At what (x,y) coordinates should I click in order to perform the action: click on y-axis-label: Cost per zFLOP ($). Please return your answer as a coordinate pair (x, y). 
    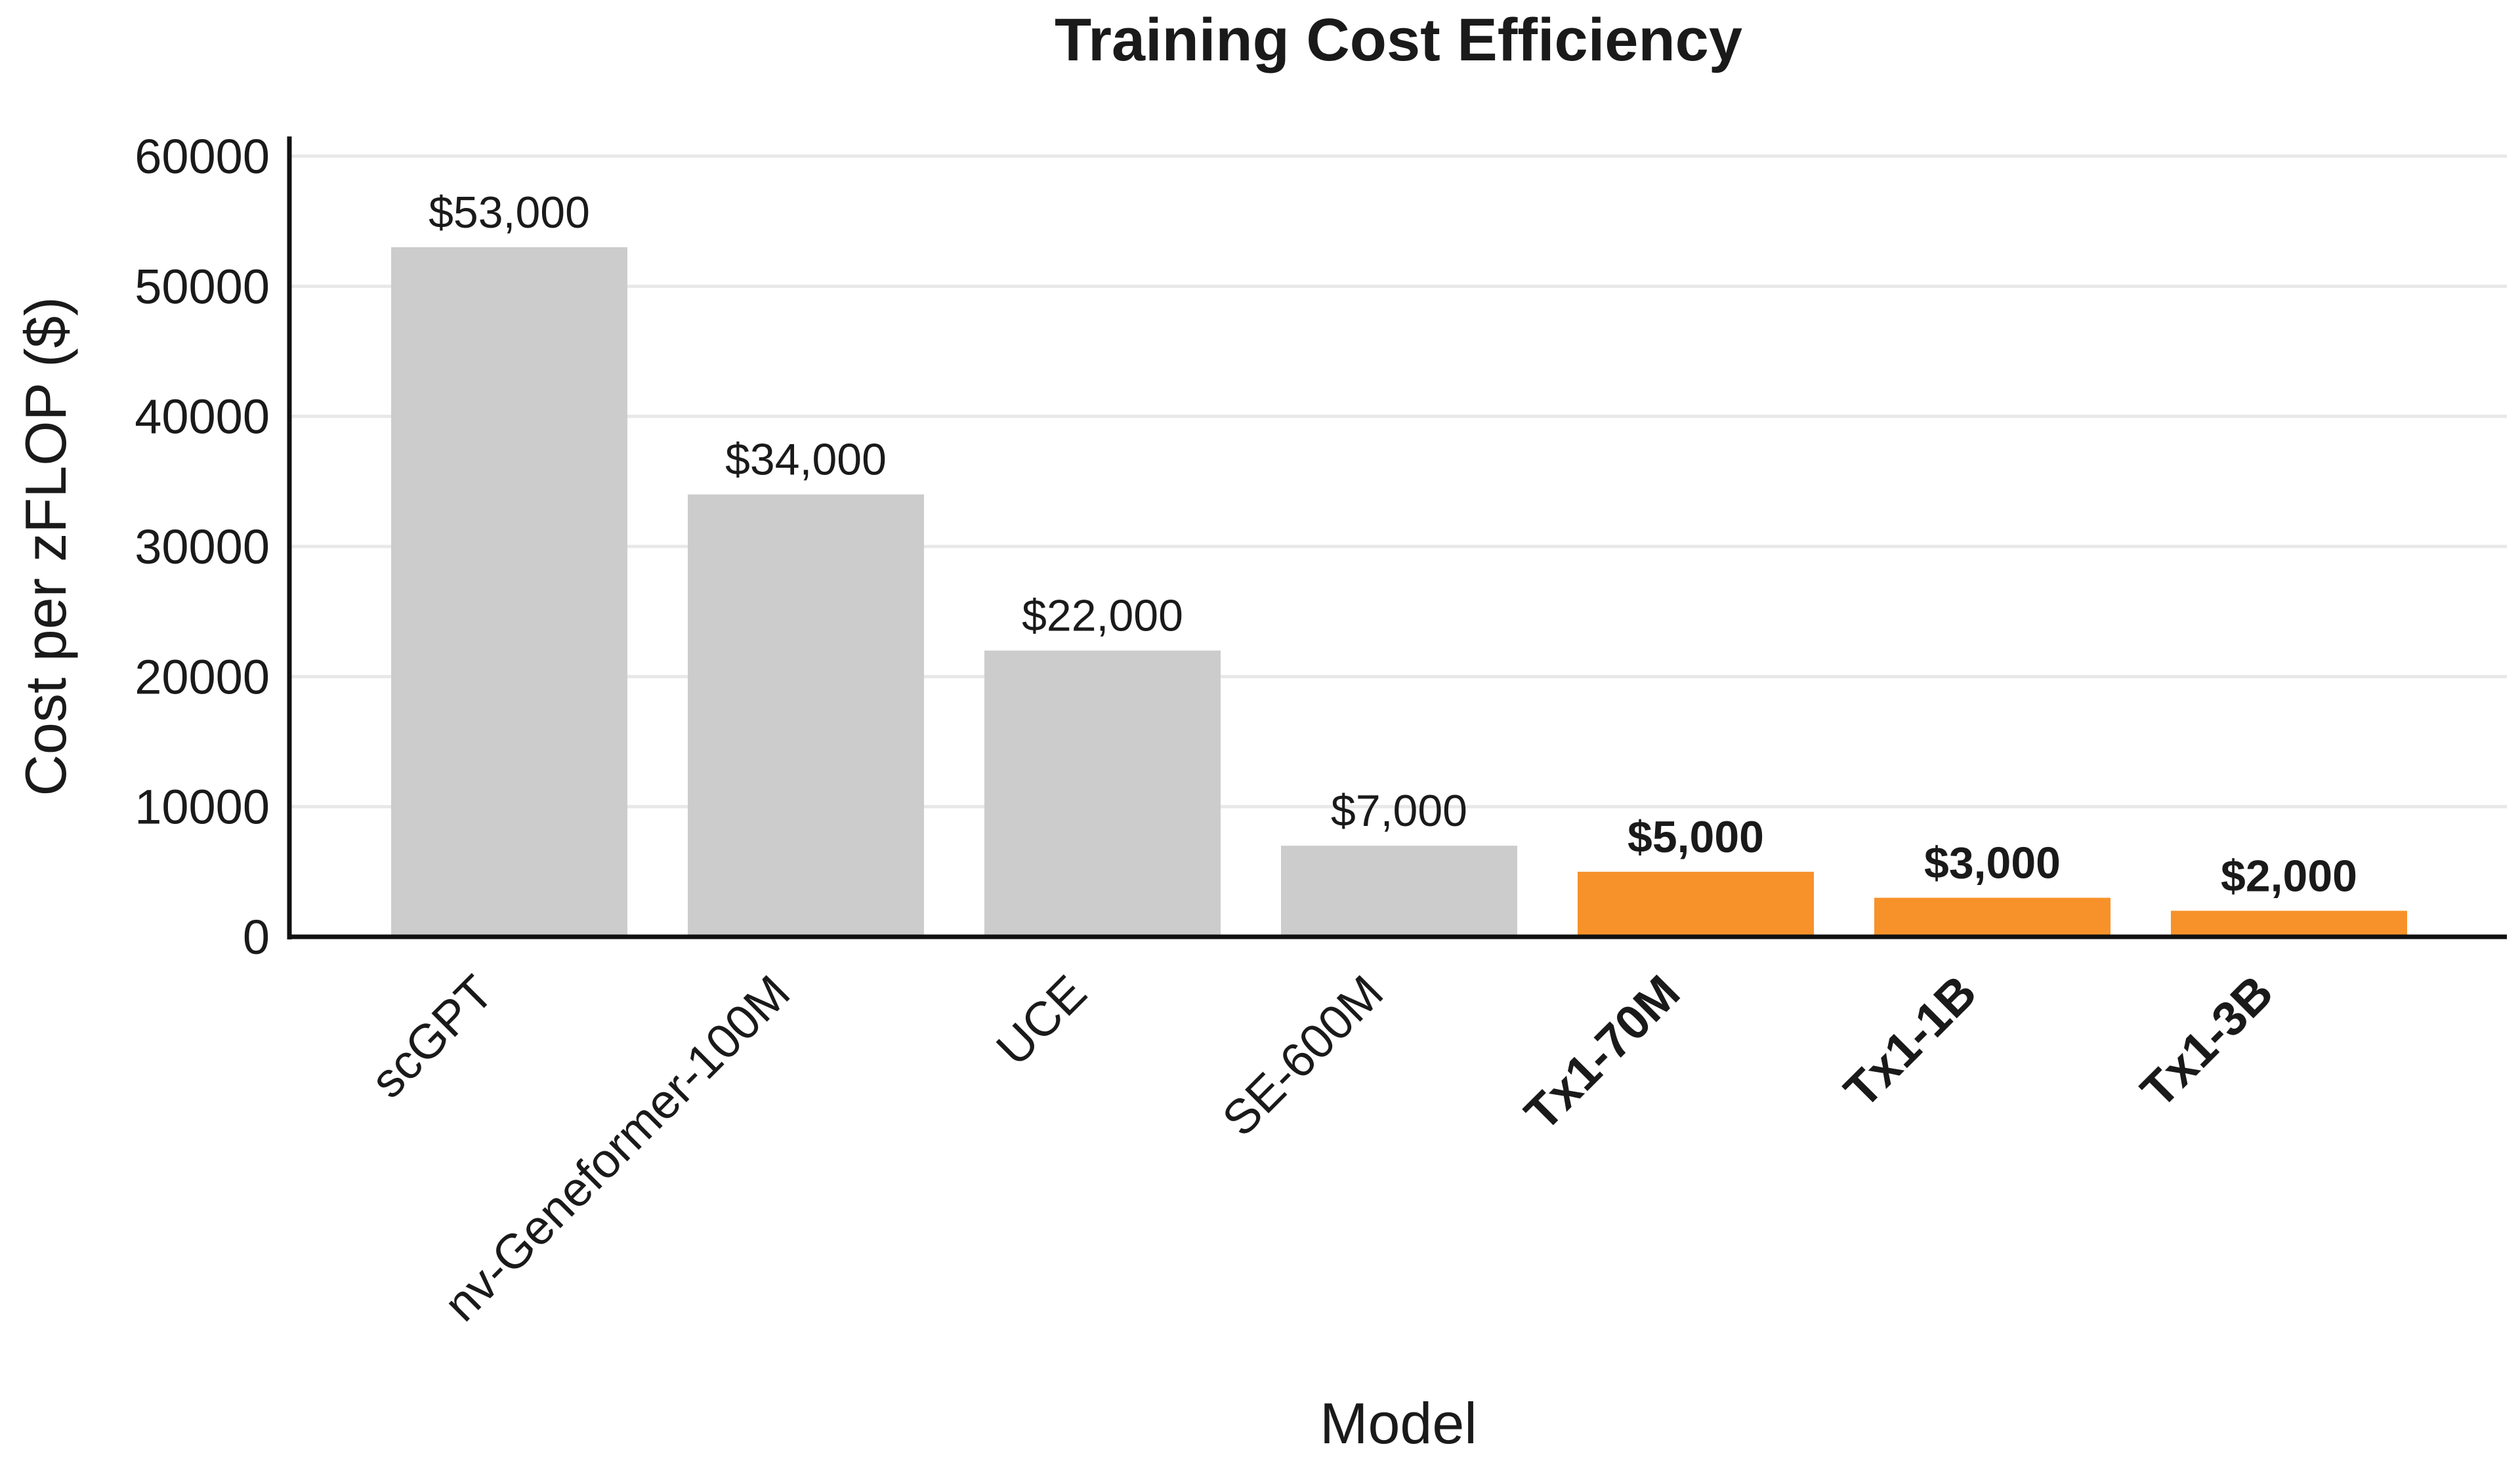
    Looking at the image, I should click on (45, 546).